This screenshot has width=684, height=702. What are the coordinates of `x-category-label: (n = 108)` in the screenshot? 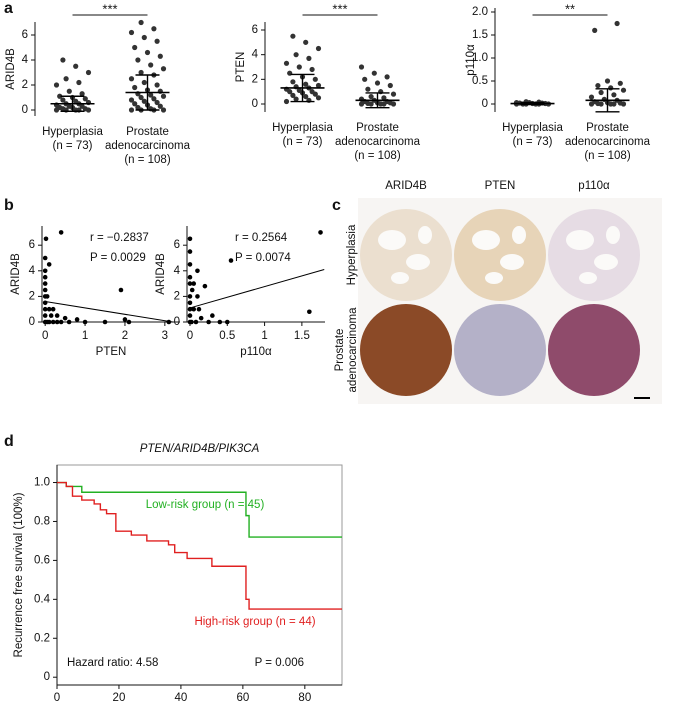 It's located at (377, 156).